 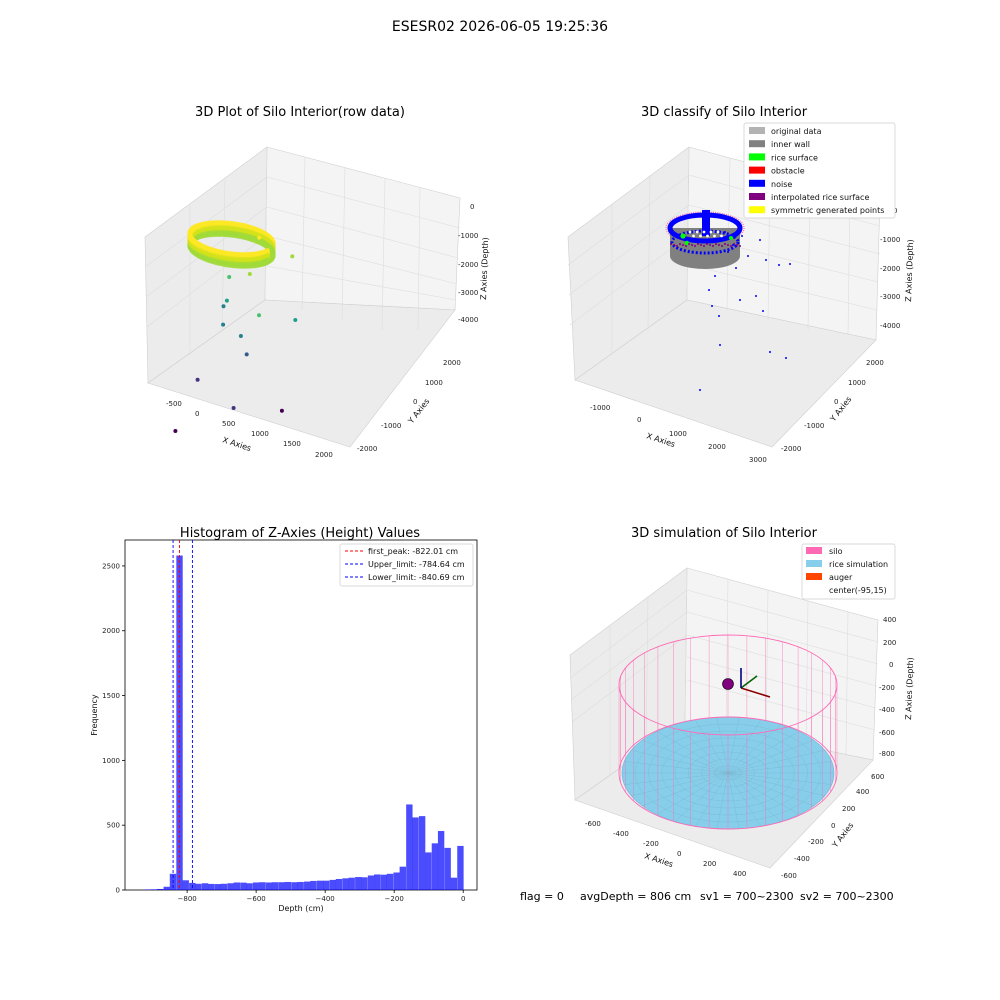 What do you see at coordinates (890, 240) in the screenshot?
I see `classify-z-tick: -1000` at bounding box center [890, 240].